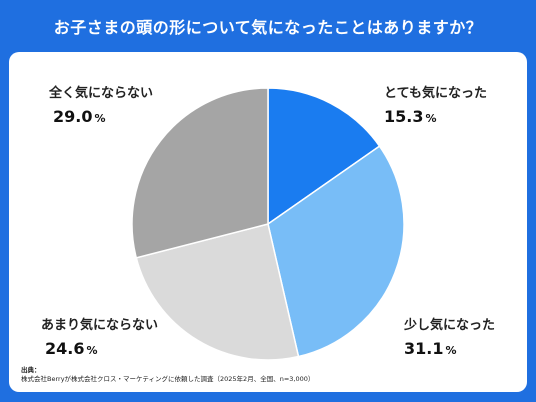  I want to click on slice-value: 15.3%, so click(410, 116).